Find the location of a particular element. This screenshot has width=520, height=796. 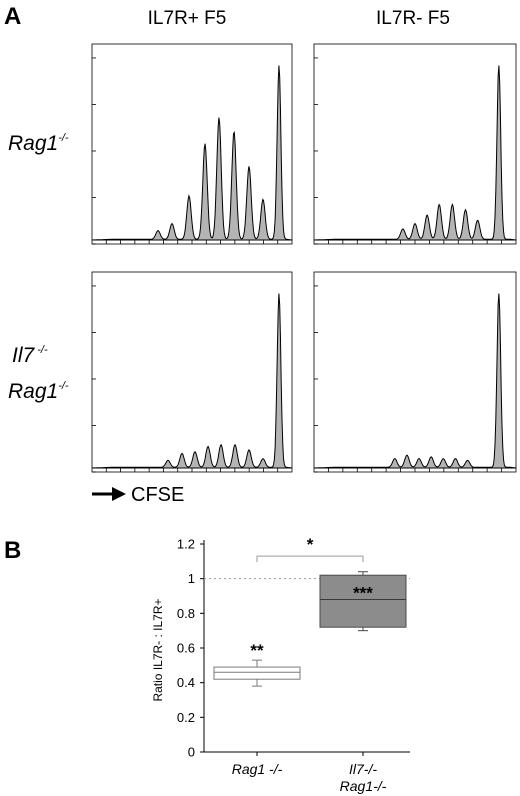

svg-text: Il7 -/- is located at coordinates (30, 355).